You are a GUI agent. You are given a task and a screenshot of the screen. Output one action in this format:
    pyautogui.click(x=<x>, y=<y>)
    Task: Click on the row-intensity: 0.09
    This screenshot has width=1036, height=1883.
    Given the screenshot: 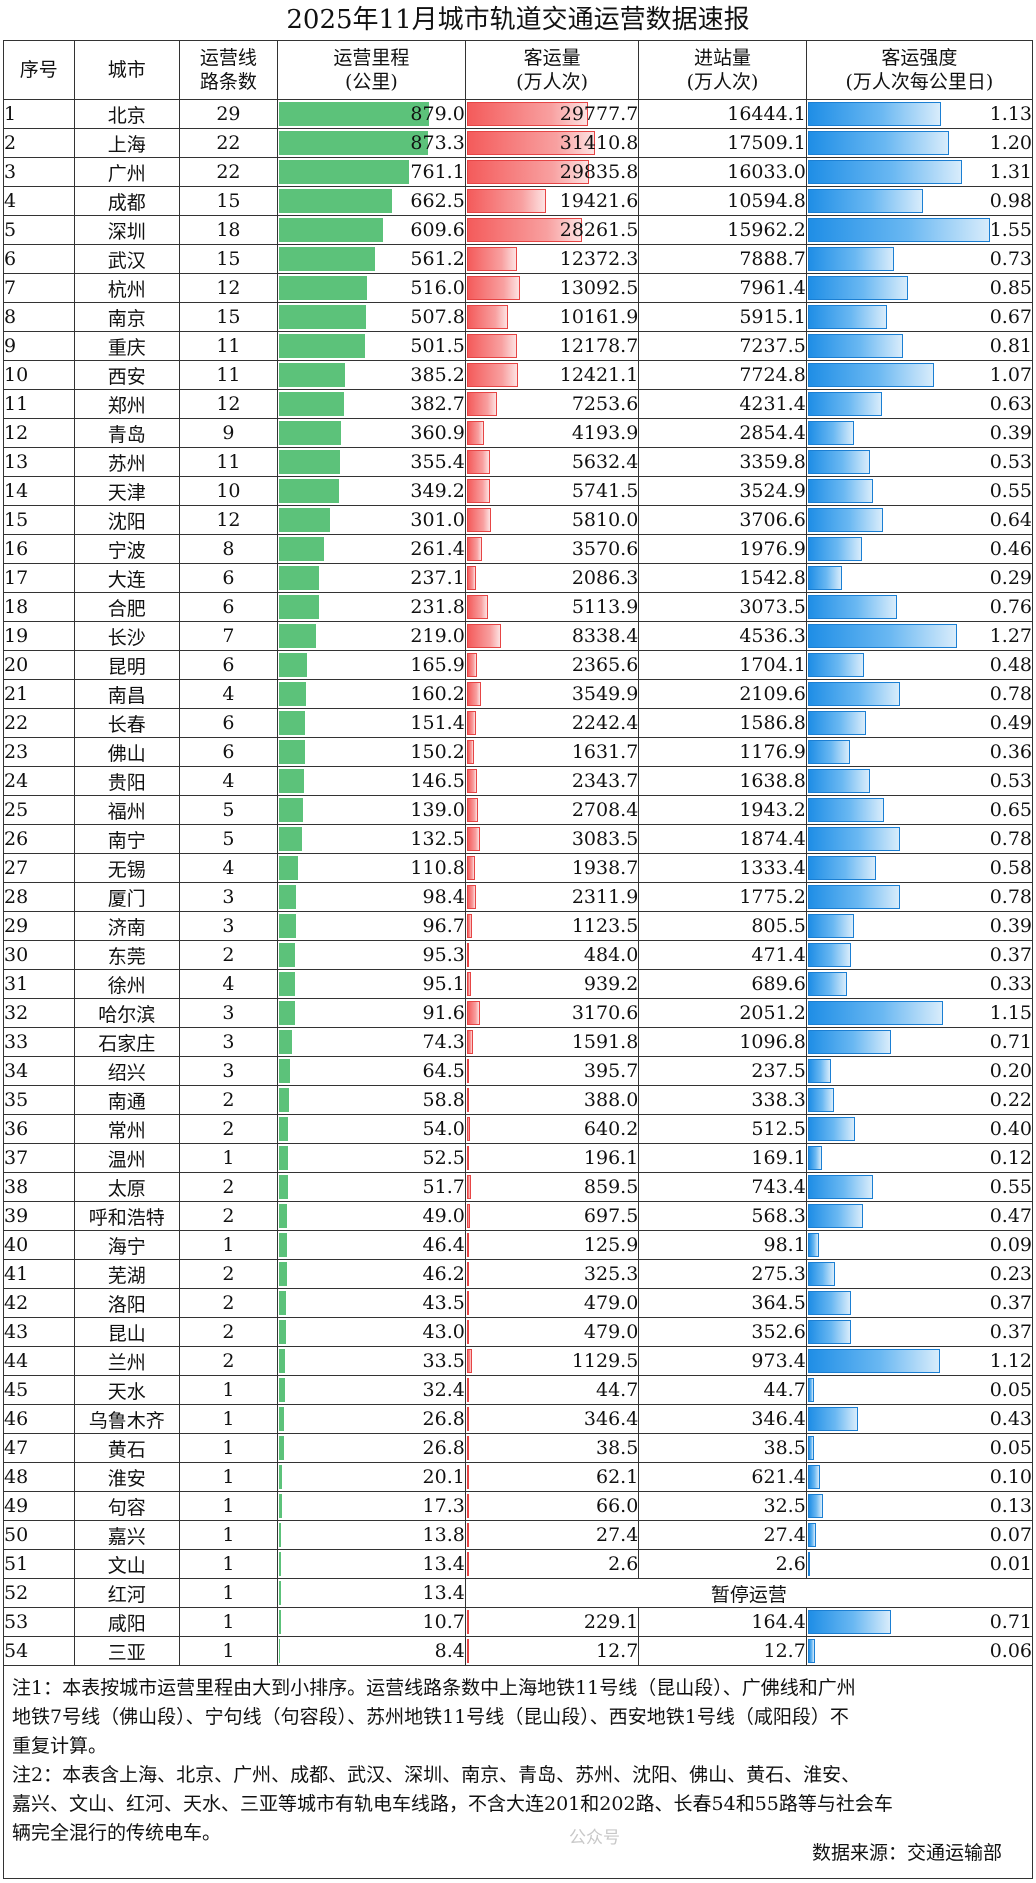 What is the action you would take?
    pyautogui.click(x=919, y=1245)
    